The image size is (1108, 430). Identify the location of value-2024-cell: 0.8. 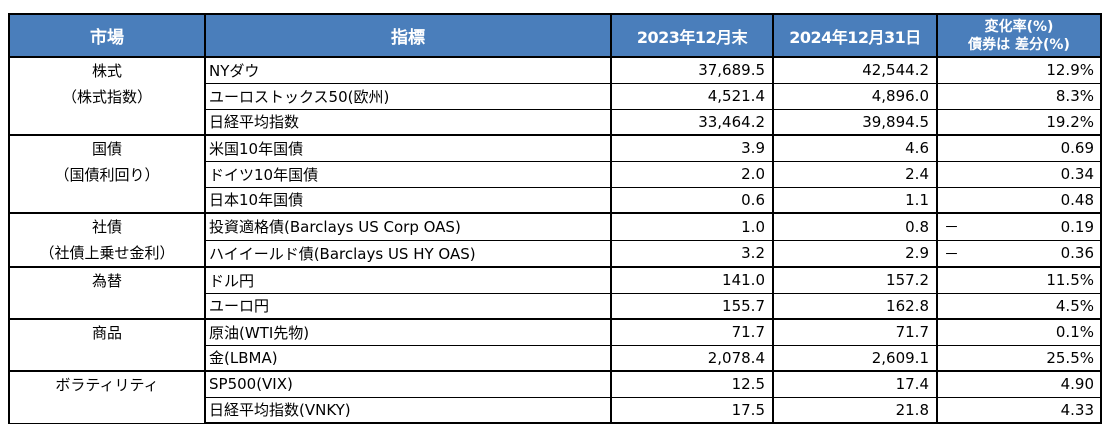
(855, 226).